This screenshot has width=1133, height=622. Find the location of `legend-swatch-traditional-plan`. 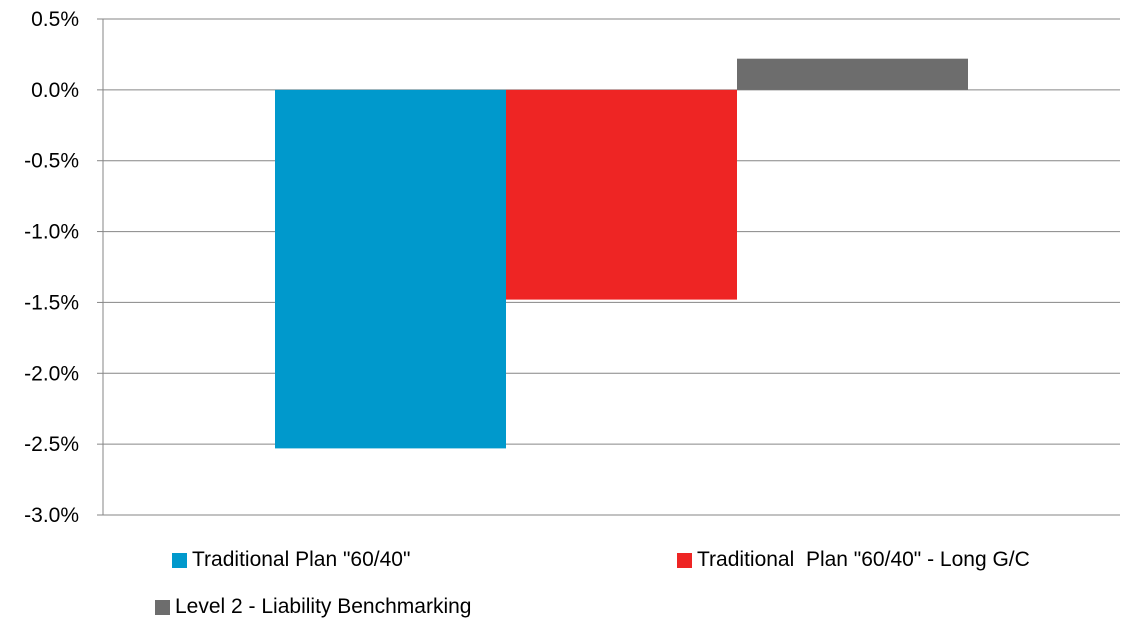

legend-swatch-traditional-plan is located at coordinates (179, 560).